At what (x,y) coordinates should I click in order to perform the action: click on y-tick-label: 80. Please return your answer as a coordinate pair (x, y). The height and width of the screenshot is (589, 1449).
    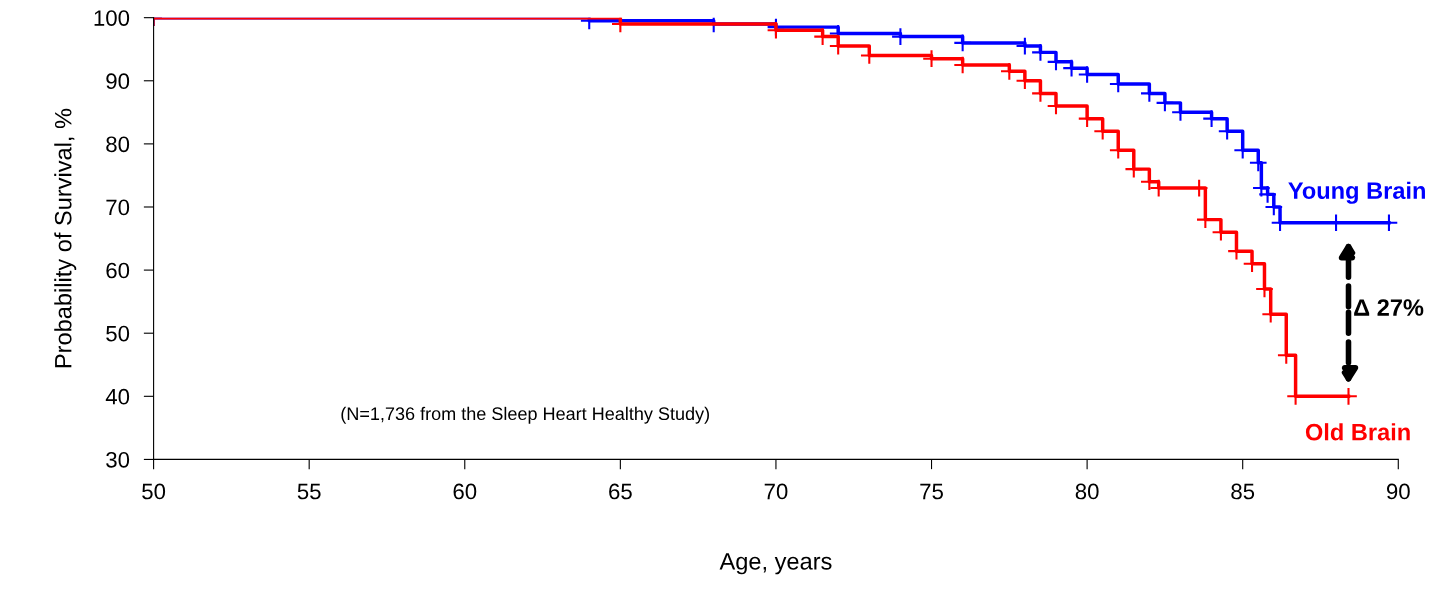
    Looking at the image, I should click on (118, 144).